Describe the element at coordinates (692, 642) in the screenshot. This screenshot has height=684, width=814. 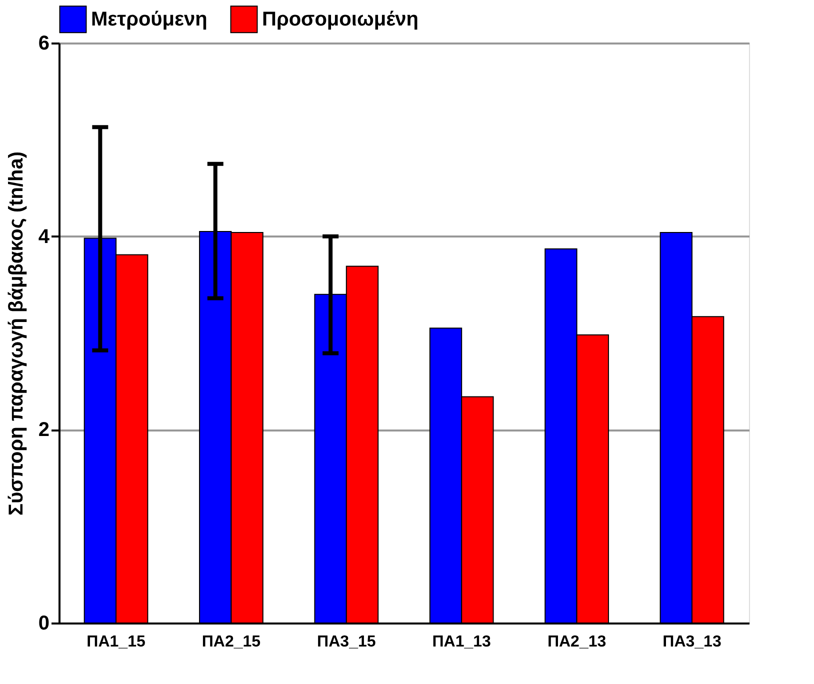
I see `x-tick-label: ΠΑ3_13` at that location.